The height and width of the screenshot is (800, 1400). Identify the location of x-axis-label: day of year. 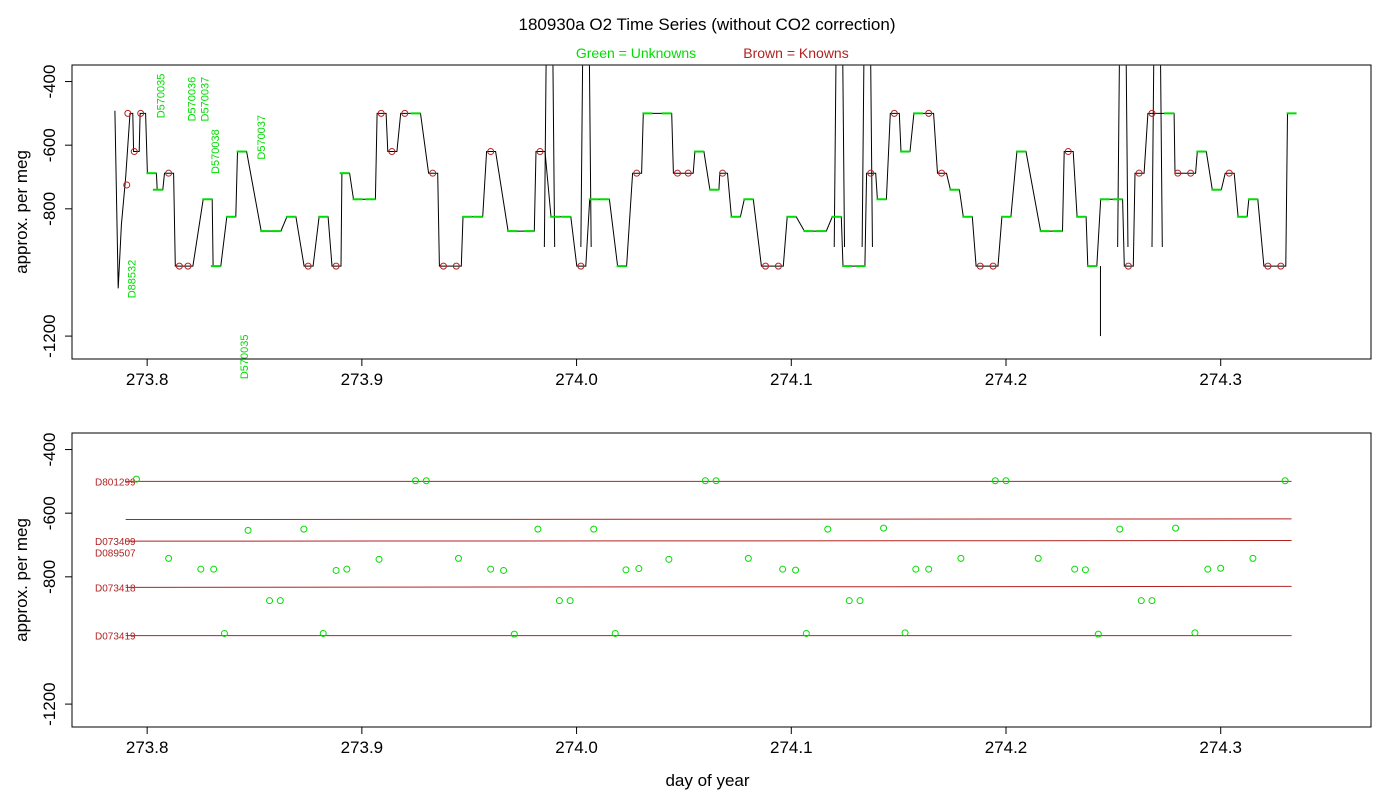
(707, 780).